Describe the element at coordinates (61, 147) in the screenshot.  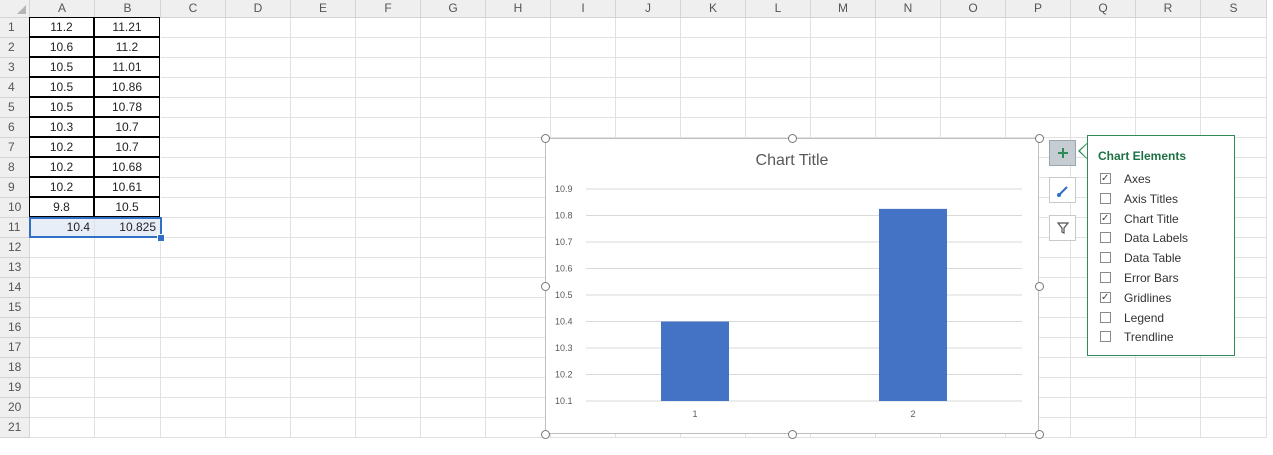
I see `cell-a7: 10.2` at that location.